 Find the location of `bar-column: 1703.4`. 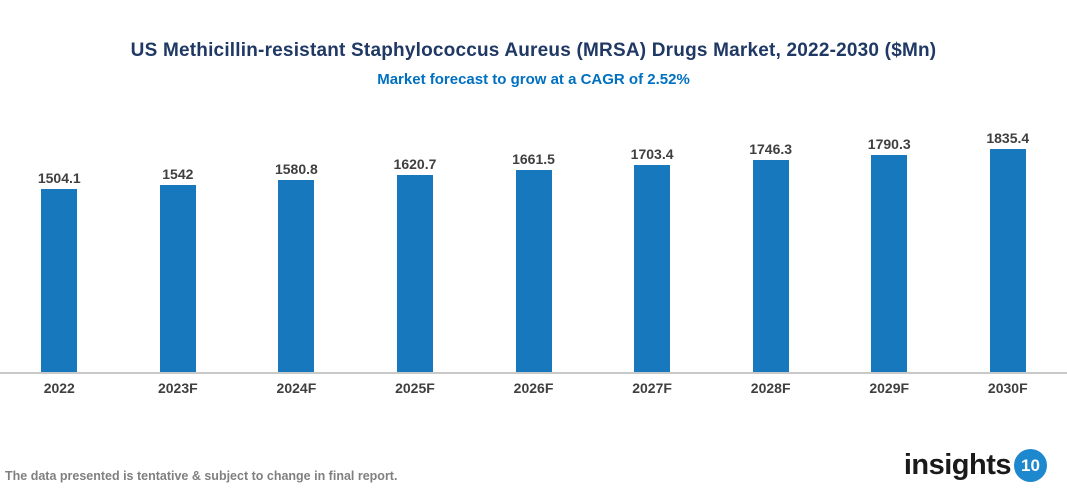

bar-column: 1703.4 is located at coordinates (652, 250).